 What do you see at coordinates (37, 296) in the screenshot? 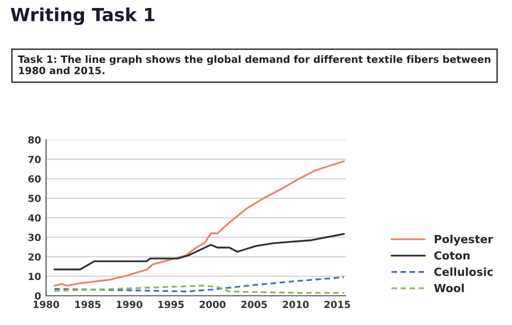
I see `y-tick-label: 0` at bounding box center [37, 296].